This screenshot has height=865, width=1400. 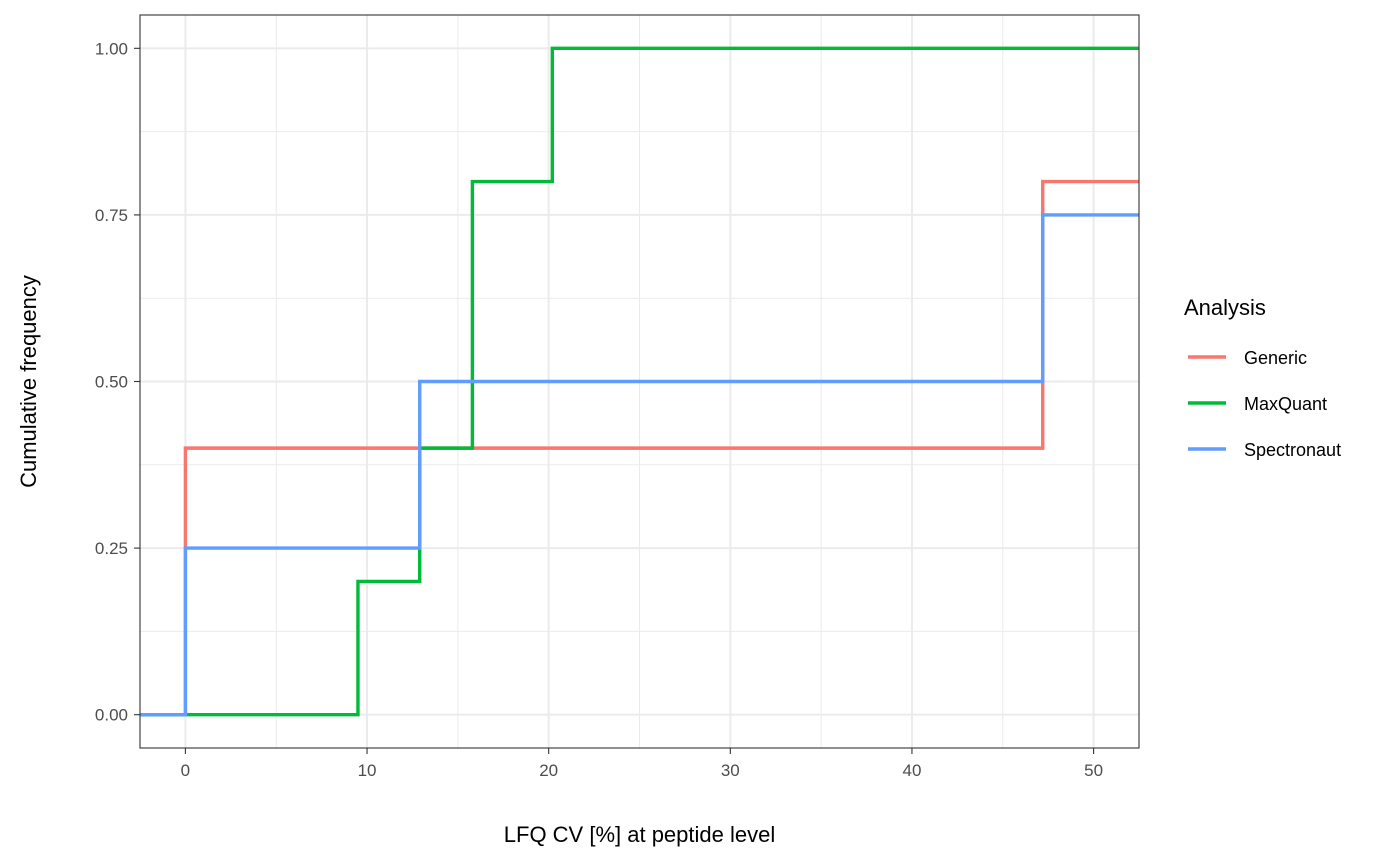 I want to click on legend-label-maxquant: MaxQuant, so click(x=1285, y=404).